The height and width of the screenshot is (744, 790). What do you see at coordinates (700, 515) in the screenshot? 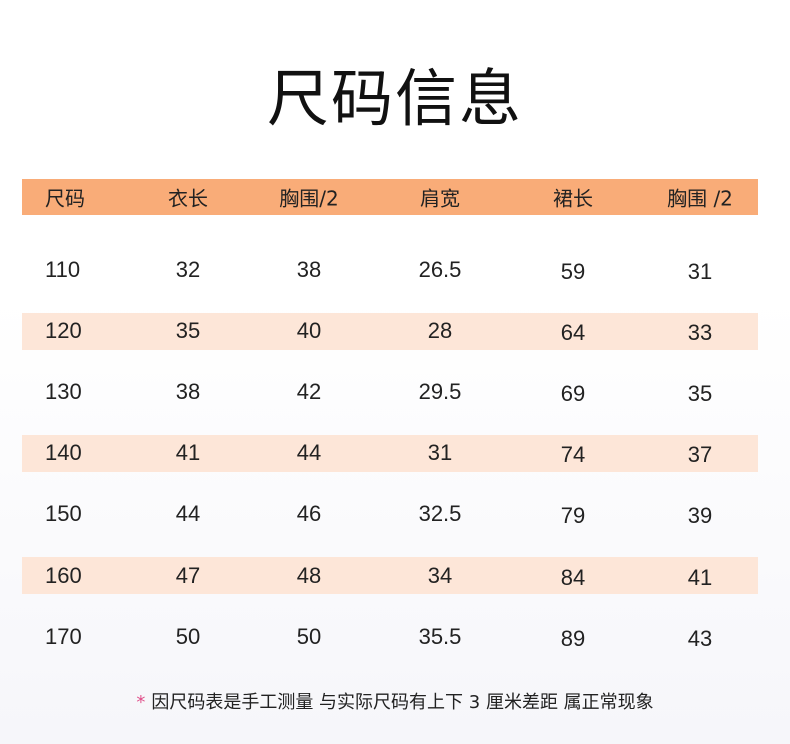
I see `table-cell: 39` at bounding box center [700, 515].